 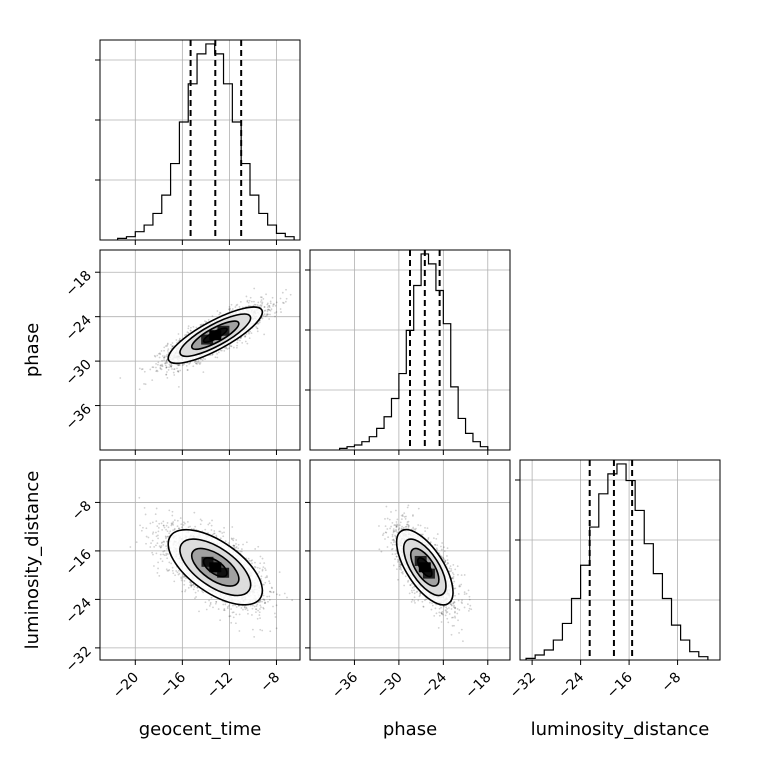 What do you see at coordinates (408, 350) in the screenshot?
I see `hist-panel-phase` at bounding box center [408, 350].